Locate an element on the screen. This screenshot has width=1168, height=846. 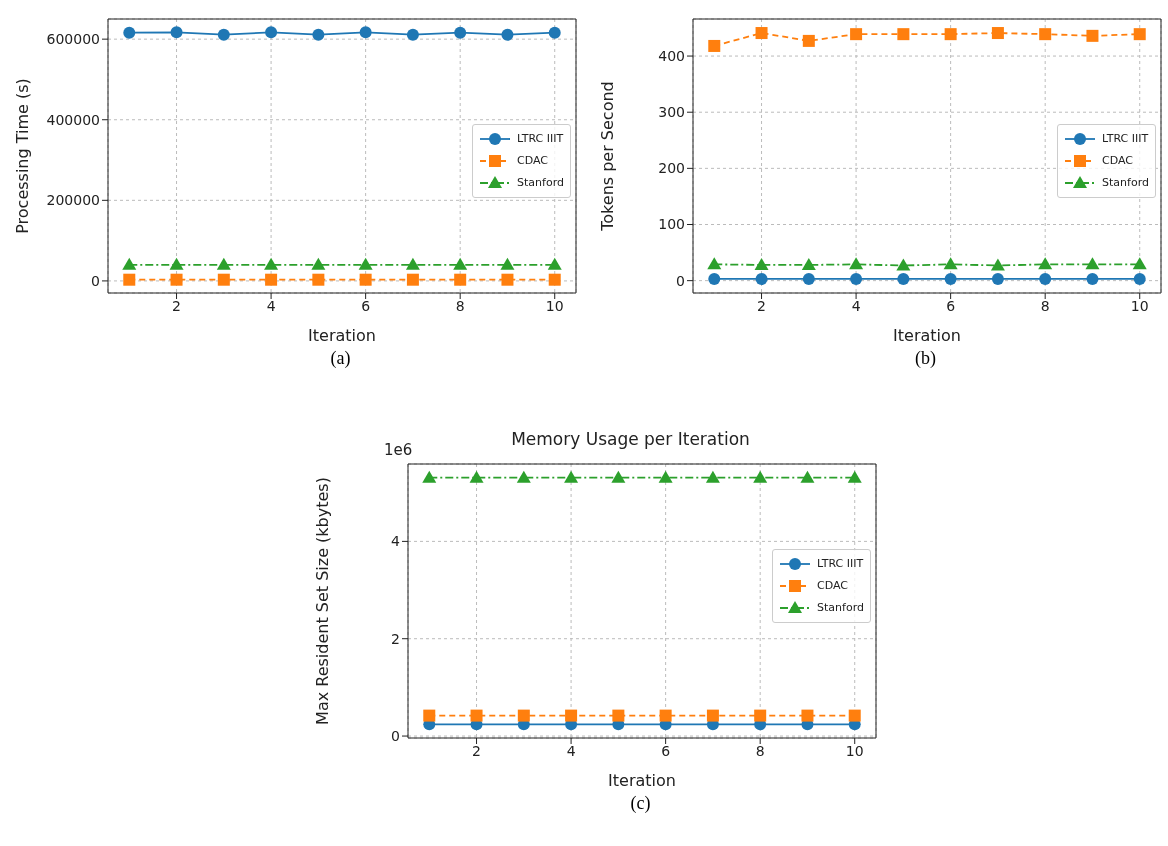
text: 1e6 is located at coordinates (398, 450).